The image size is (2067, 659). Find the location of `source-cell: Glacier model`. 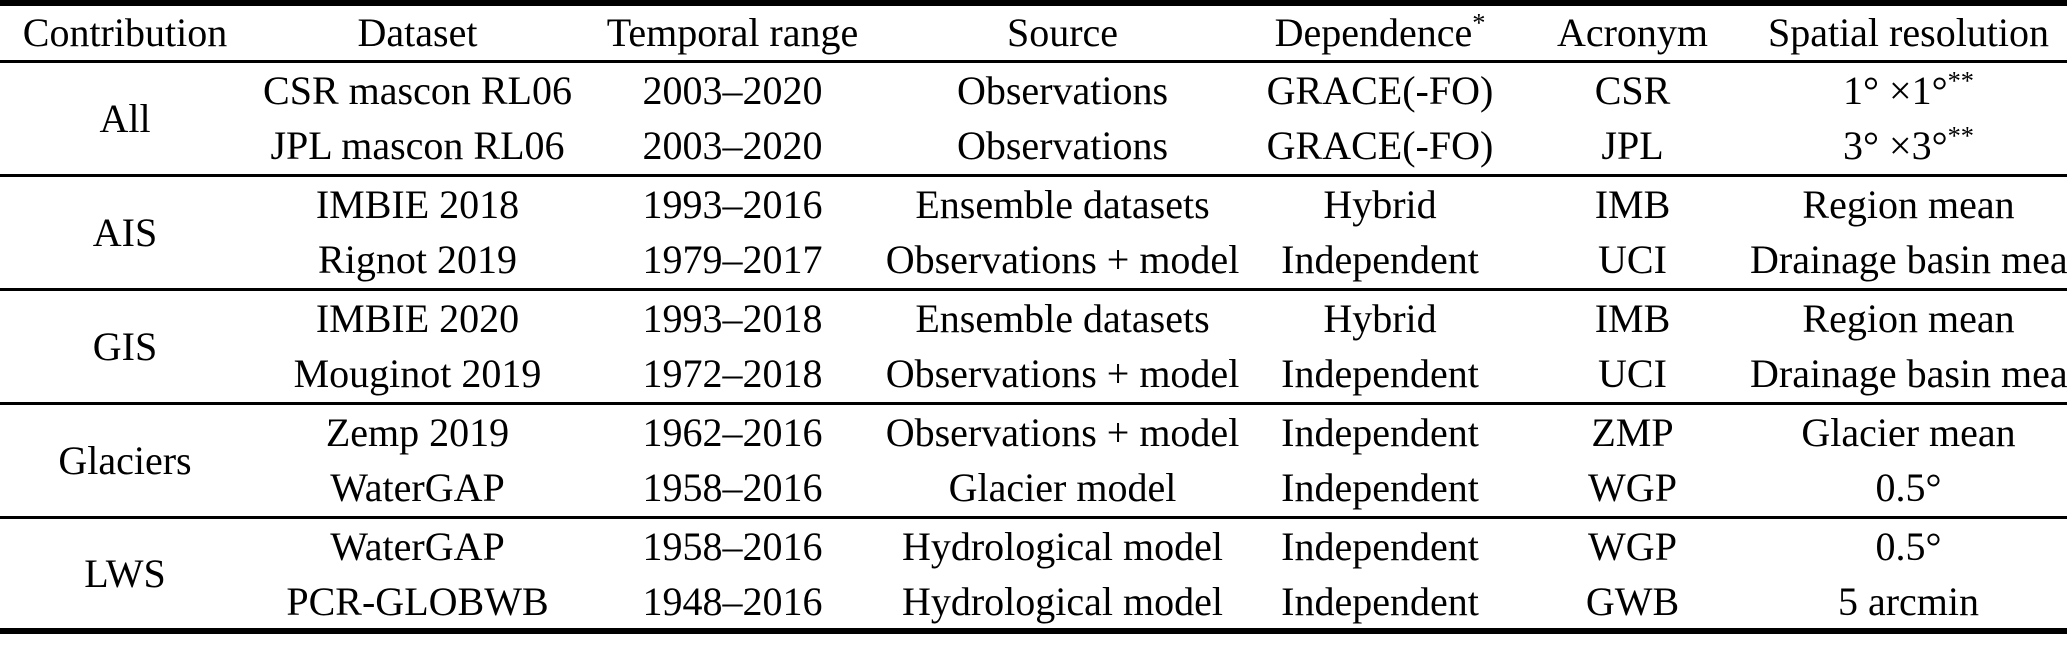

source-cell: Glacier model is located at coordinates (1062, 488).